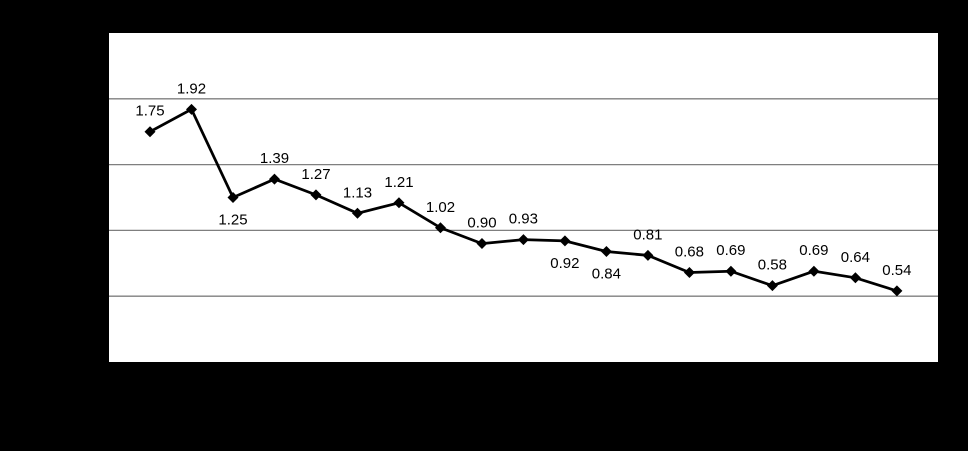 This screenshot has width=968, height=451. I want to click on data-label: 1.75, so click(149, 111).